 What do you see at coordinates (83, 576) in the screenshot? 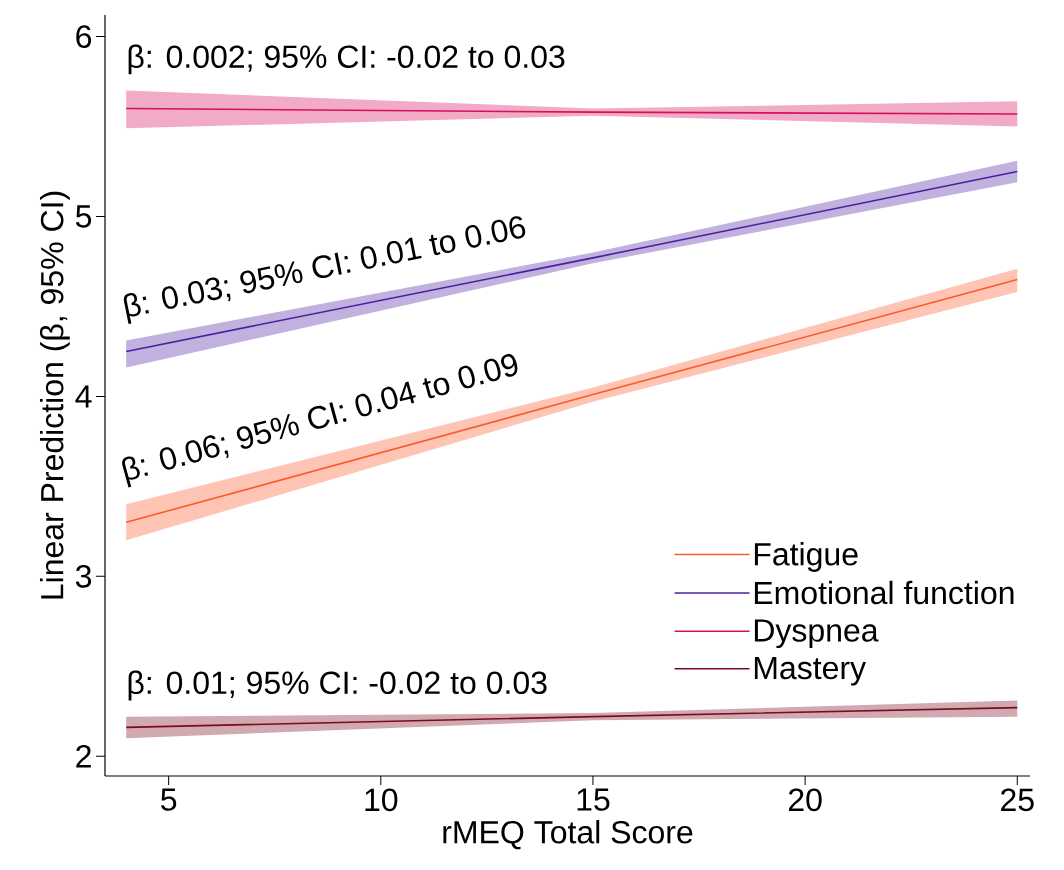
I see `y-tick-label: 3` at bounding box center [83, 576].